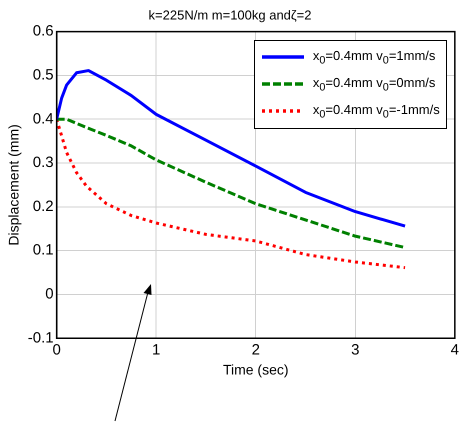 The width and height of the screenshot is (462, 423). What do you see at coordinates (13, 185) in the screenshot?
I see `y-axis-title: Displacement (mm)` at bounding box center [13, 185].